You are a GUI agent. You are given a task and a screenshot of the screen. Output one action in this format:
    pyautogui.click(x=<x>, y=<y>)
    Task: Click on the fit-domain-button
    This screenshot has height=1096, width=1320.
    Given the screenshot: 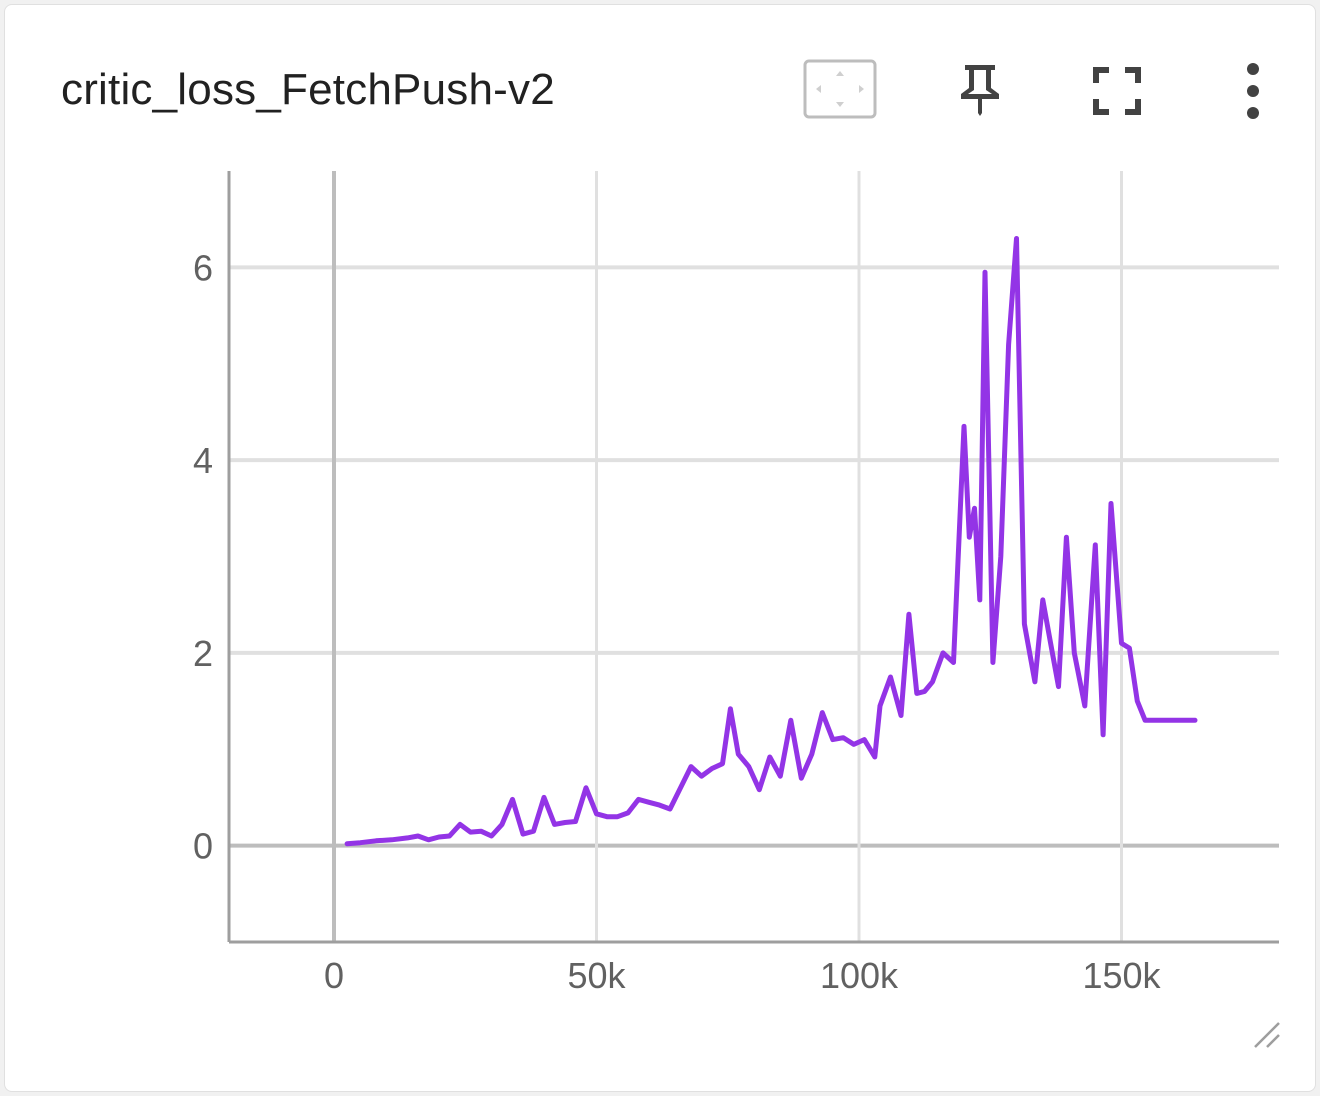 What is the action you would take?
    pyautogui.click(x=840, y=89)
    